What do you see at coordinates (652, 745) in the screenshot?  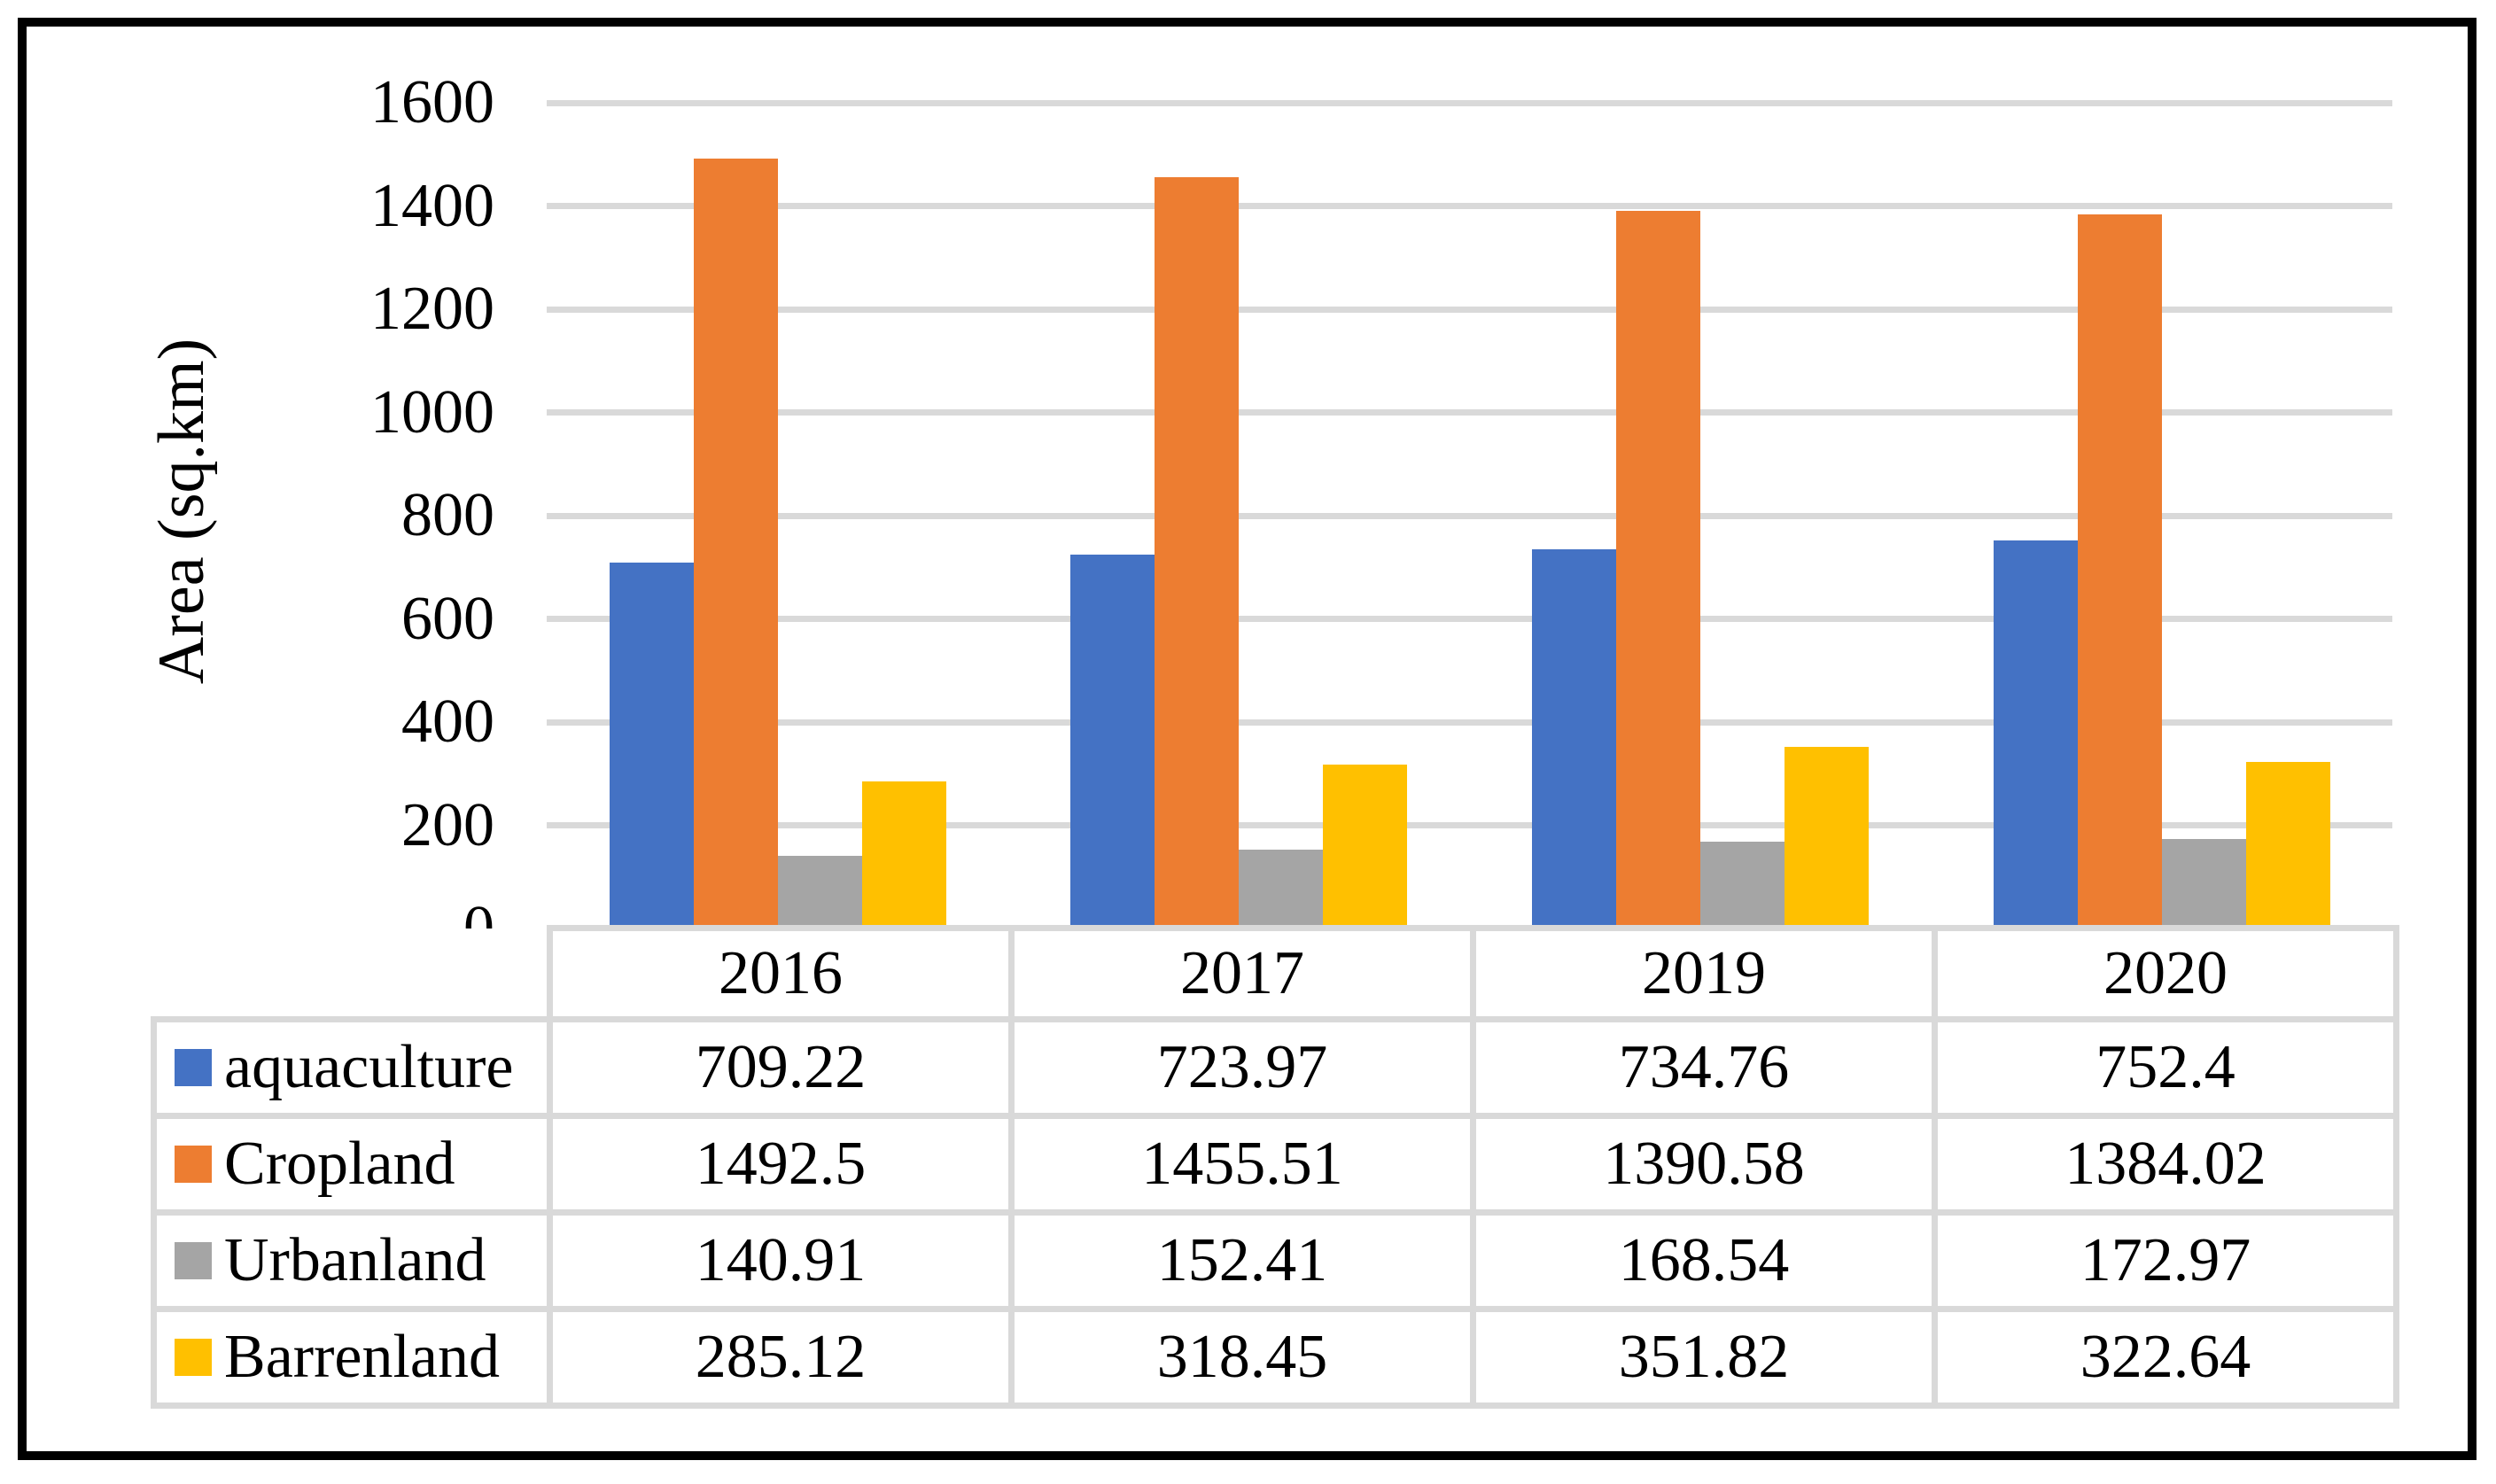 I see `bar-aquaculture-2016` at bounding box center [652, 745].